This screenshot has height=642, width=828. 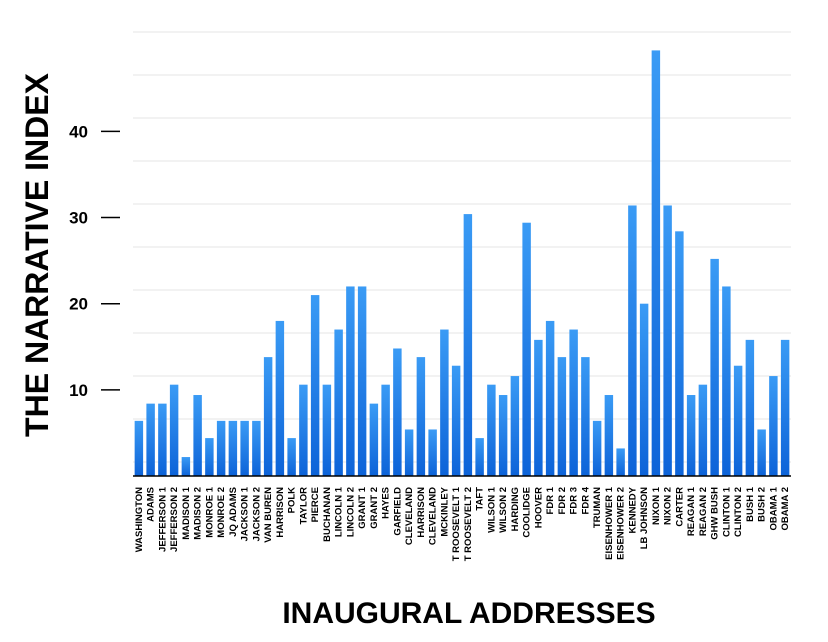 I want to click on category-label: NIXON 1, so click(x=656, y=505).